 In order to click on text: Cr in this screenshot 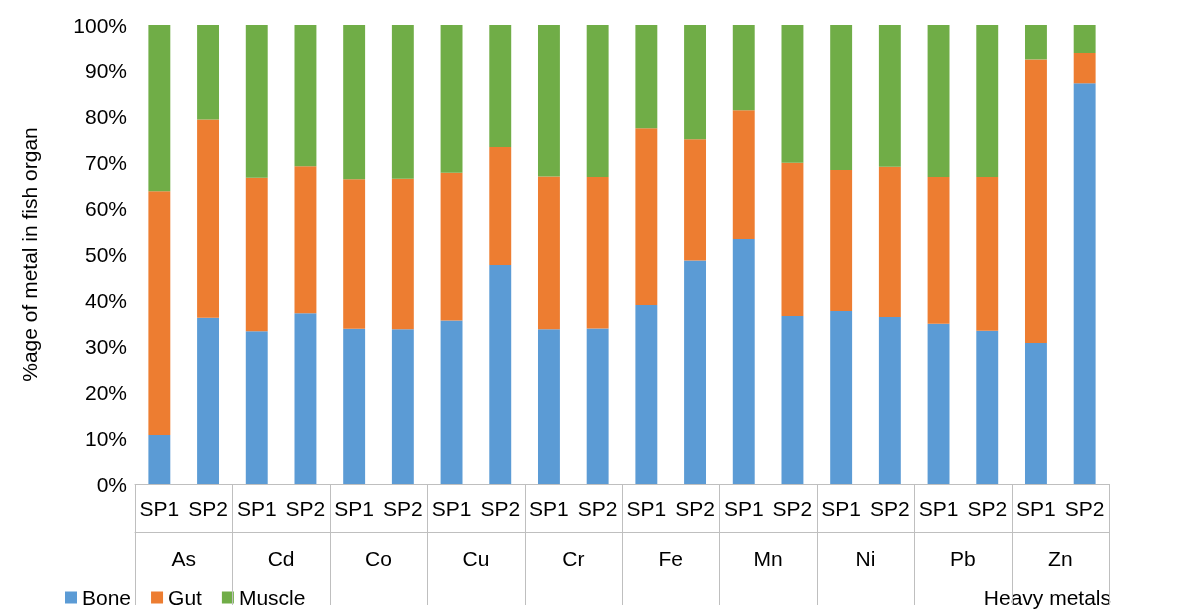, I will do `click(573, 558)`.